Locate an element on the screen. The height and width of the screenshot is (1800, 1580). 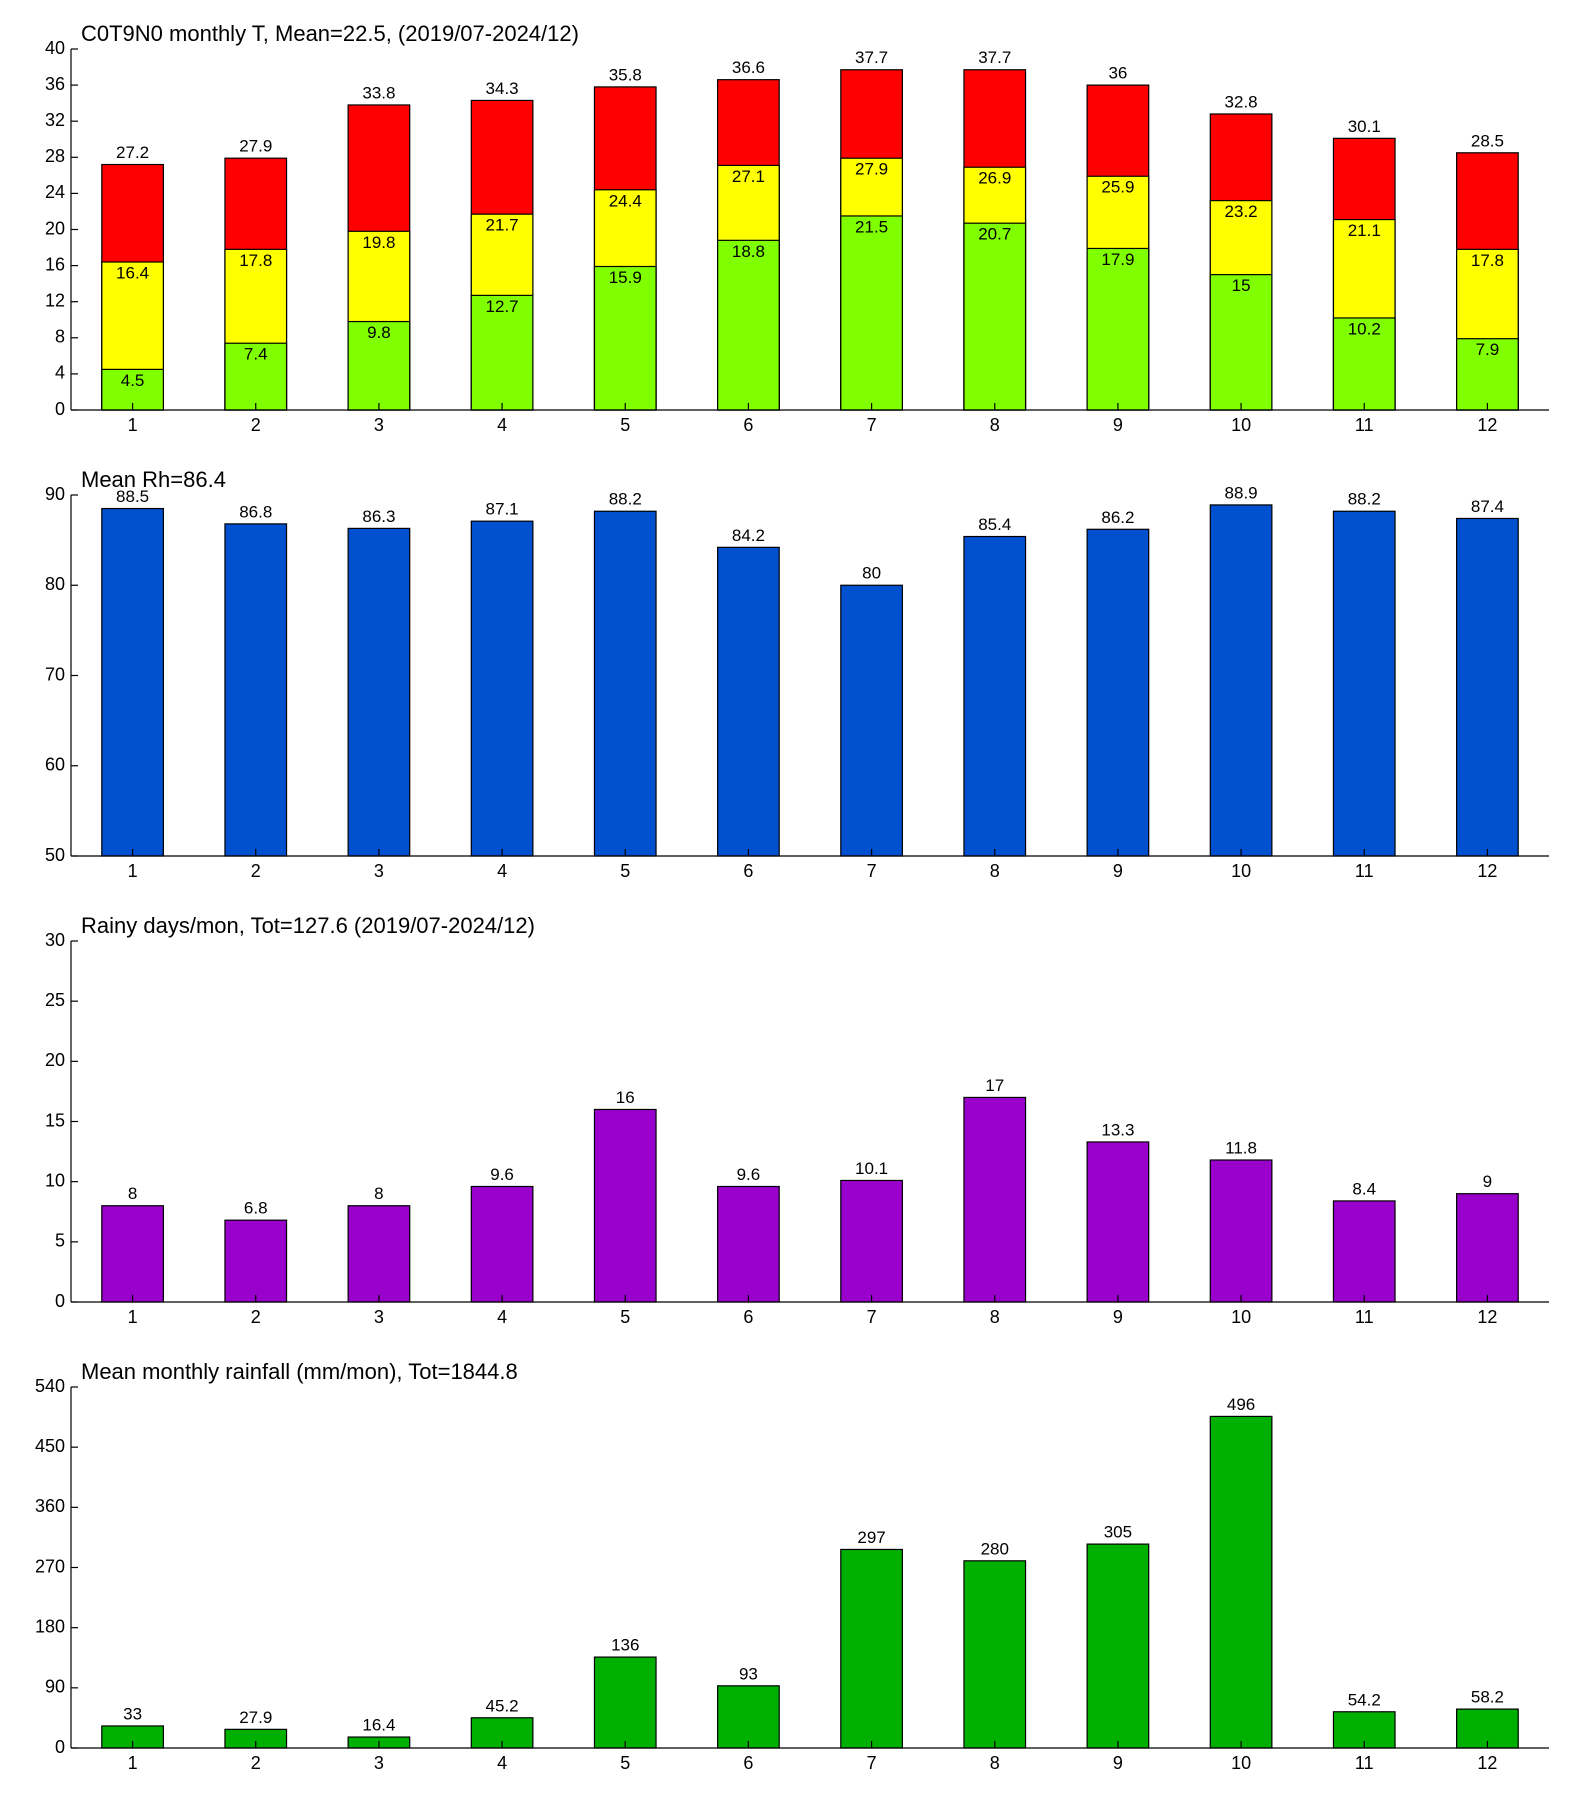
y-tick-label: 32 is located at coordinates (55, 120).